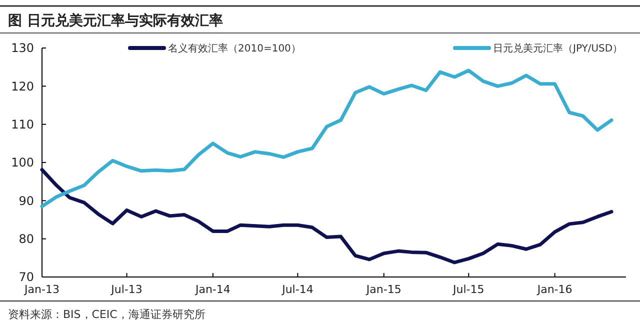  I want to click on y-tick-label: 70, so click(26, 277).